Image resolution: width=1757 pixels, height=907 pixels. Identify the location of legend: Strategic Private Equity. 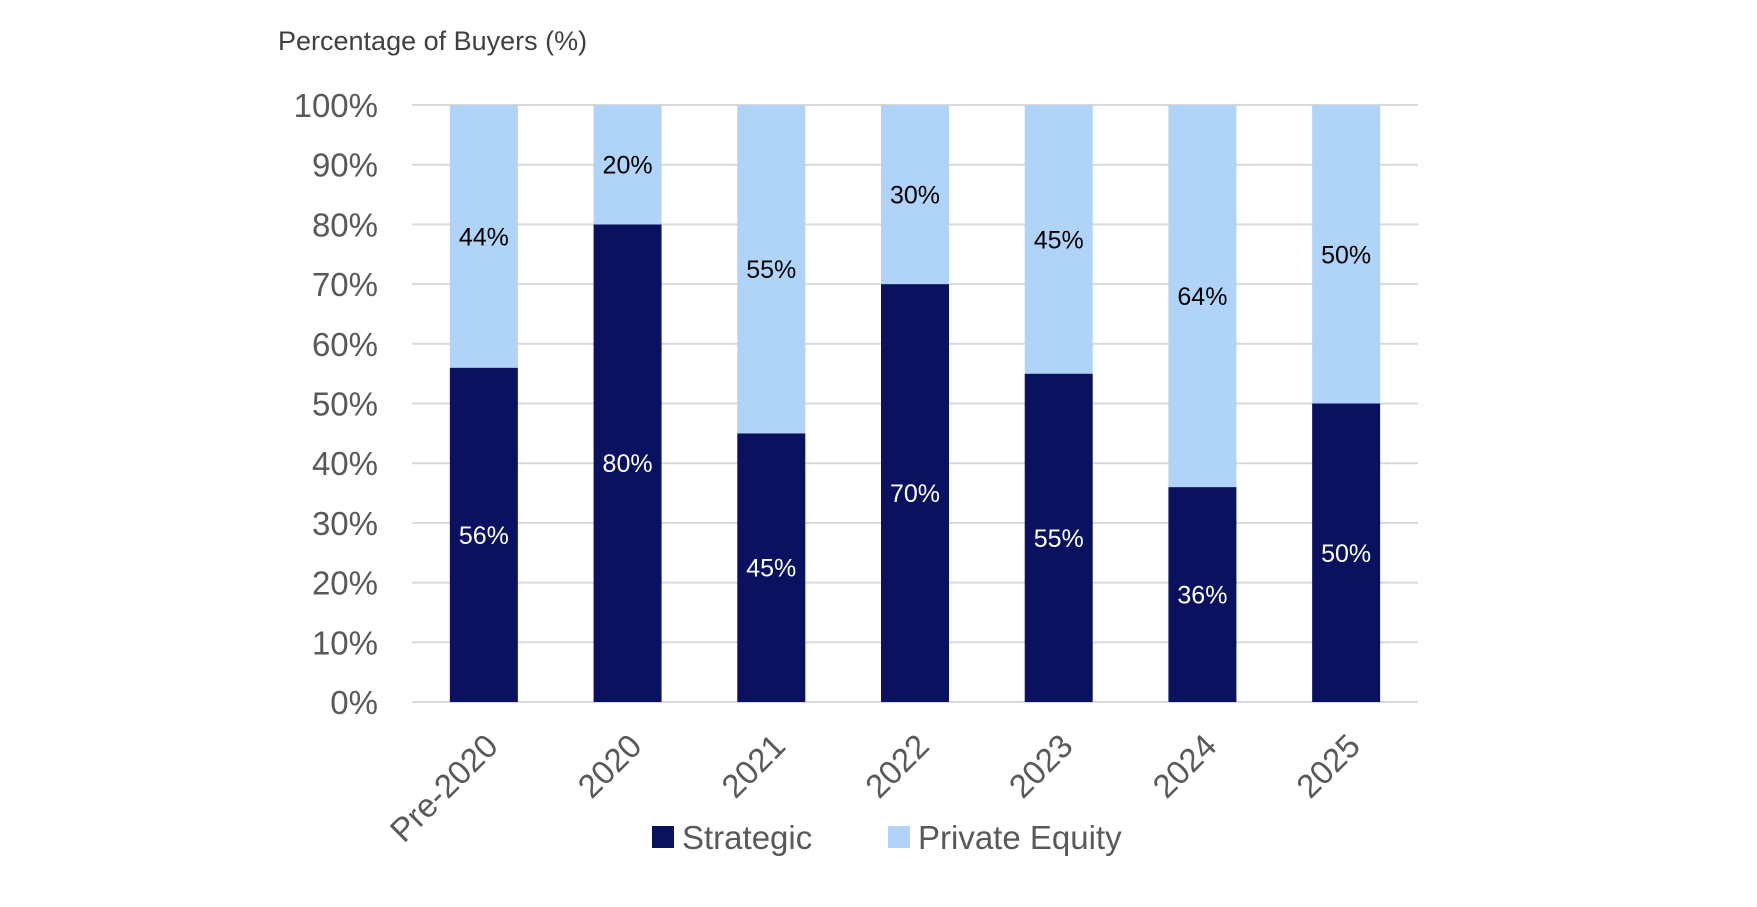
(887, 837).